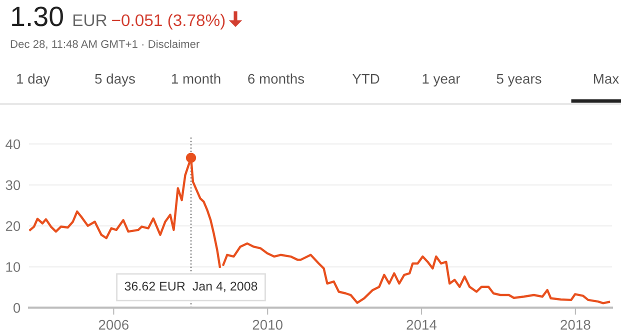  Describe the element at coordinates (168, 22) in the screenshot. I see `text: −0.051 (3.78%)` at that location.